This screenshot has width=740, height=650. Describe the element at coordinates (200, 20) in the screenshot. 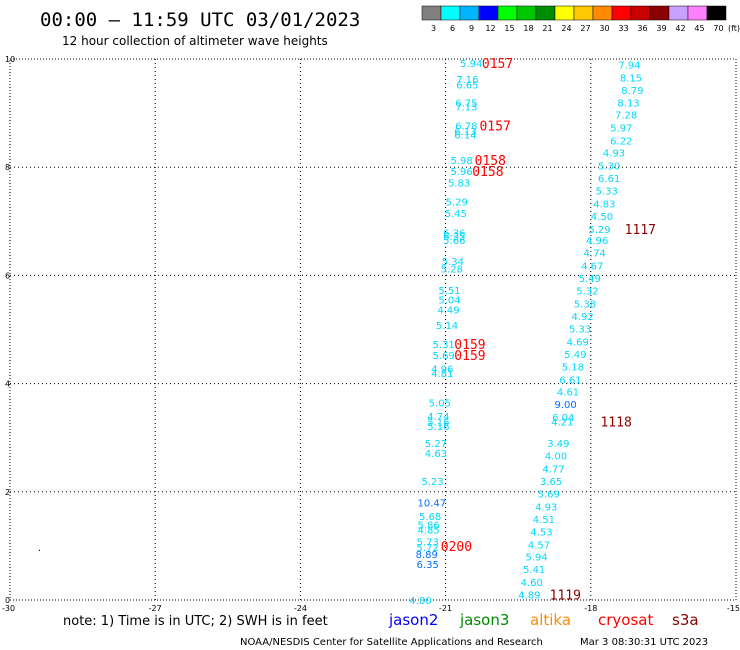

I see `map-title: 00:00 – 11:59 UTC 03/01/2023` at that location.